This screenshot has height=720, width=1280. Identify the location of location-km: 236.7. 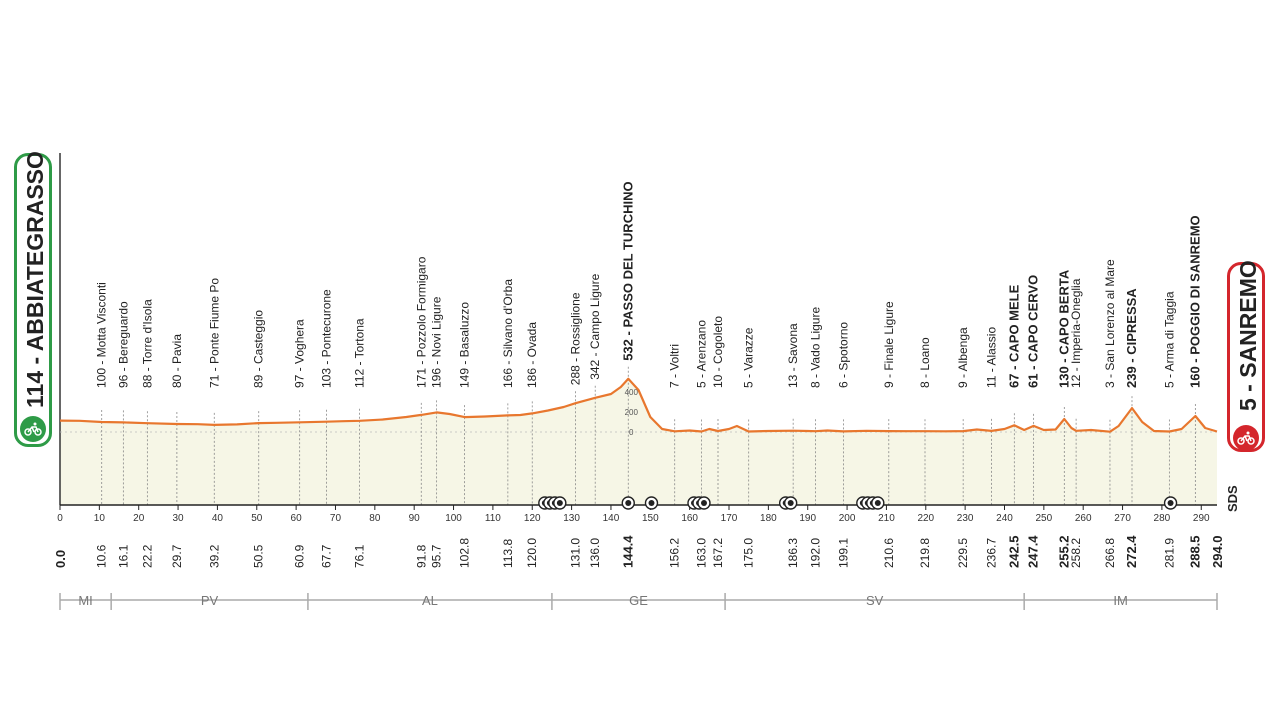
(992, 553).